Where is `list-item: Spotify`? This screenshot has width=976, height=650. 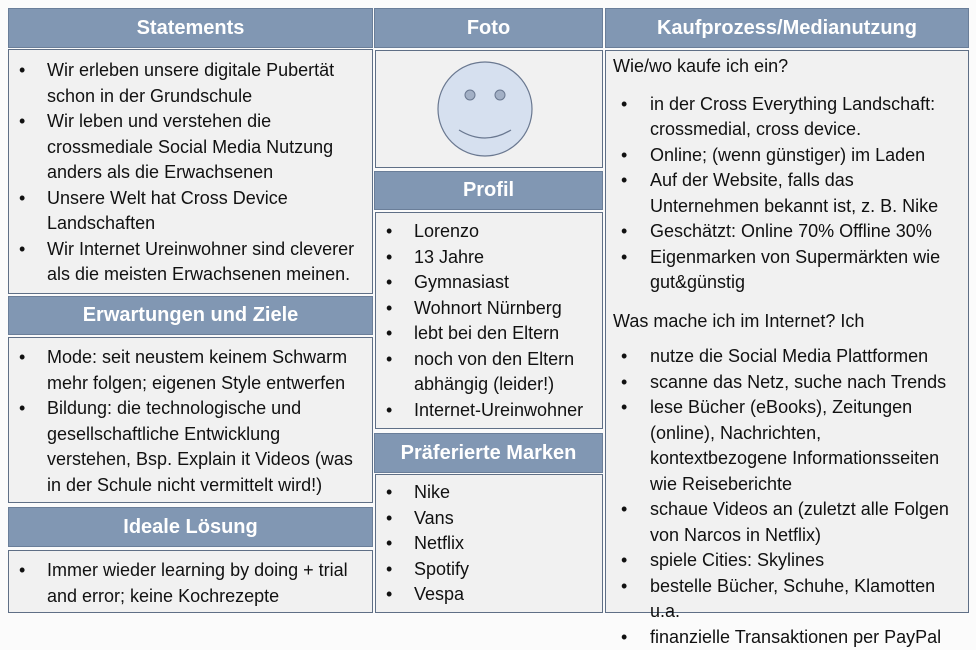
list-item: Spotify is located at coordinates (489, 570).